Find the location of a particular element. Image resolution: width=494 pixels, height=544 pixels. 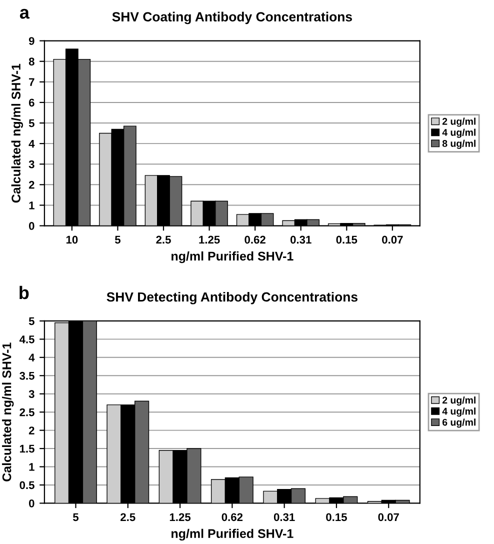

y-tick-label: 6 is located at coordinates (31, 102).